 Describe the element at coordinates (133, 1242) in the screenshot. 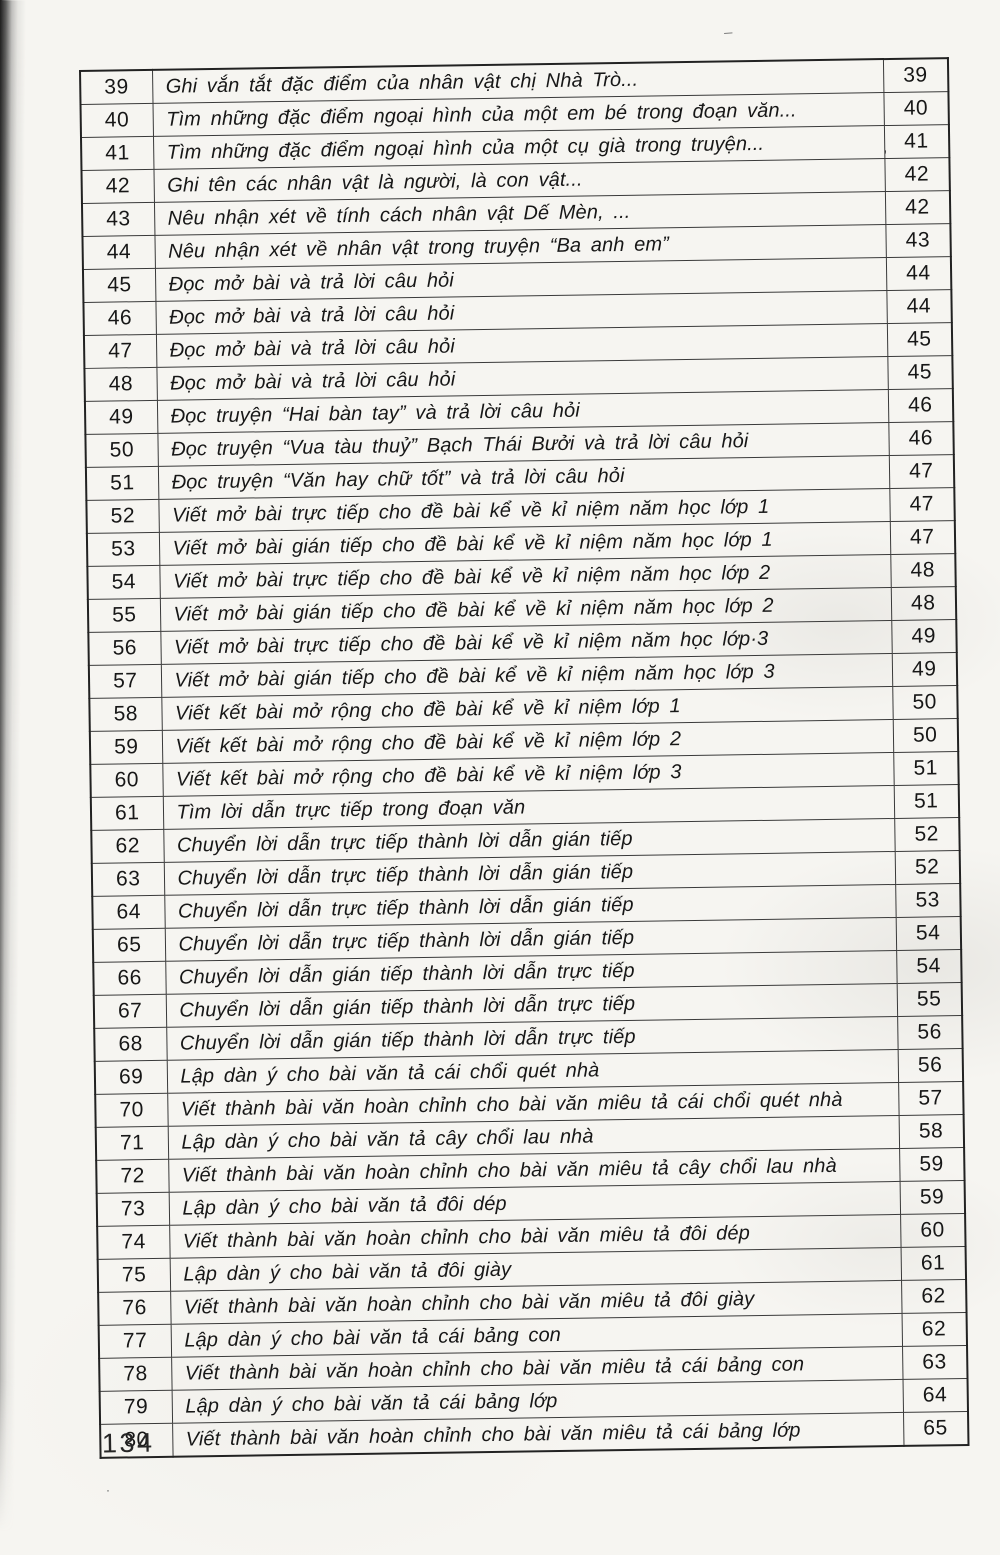

I see `exercise-number: 74` at that location.